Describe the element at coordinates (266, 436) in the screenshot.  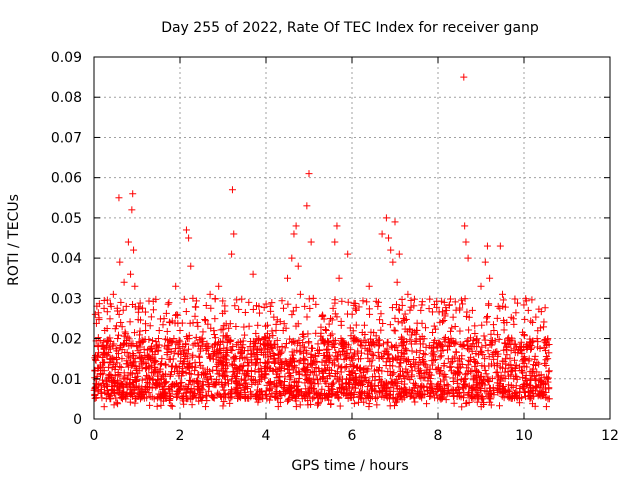
I see `x-tick-label: 4` at that location.